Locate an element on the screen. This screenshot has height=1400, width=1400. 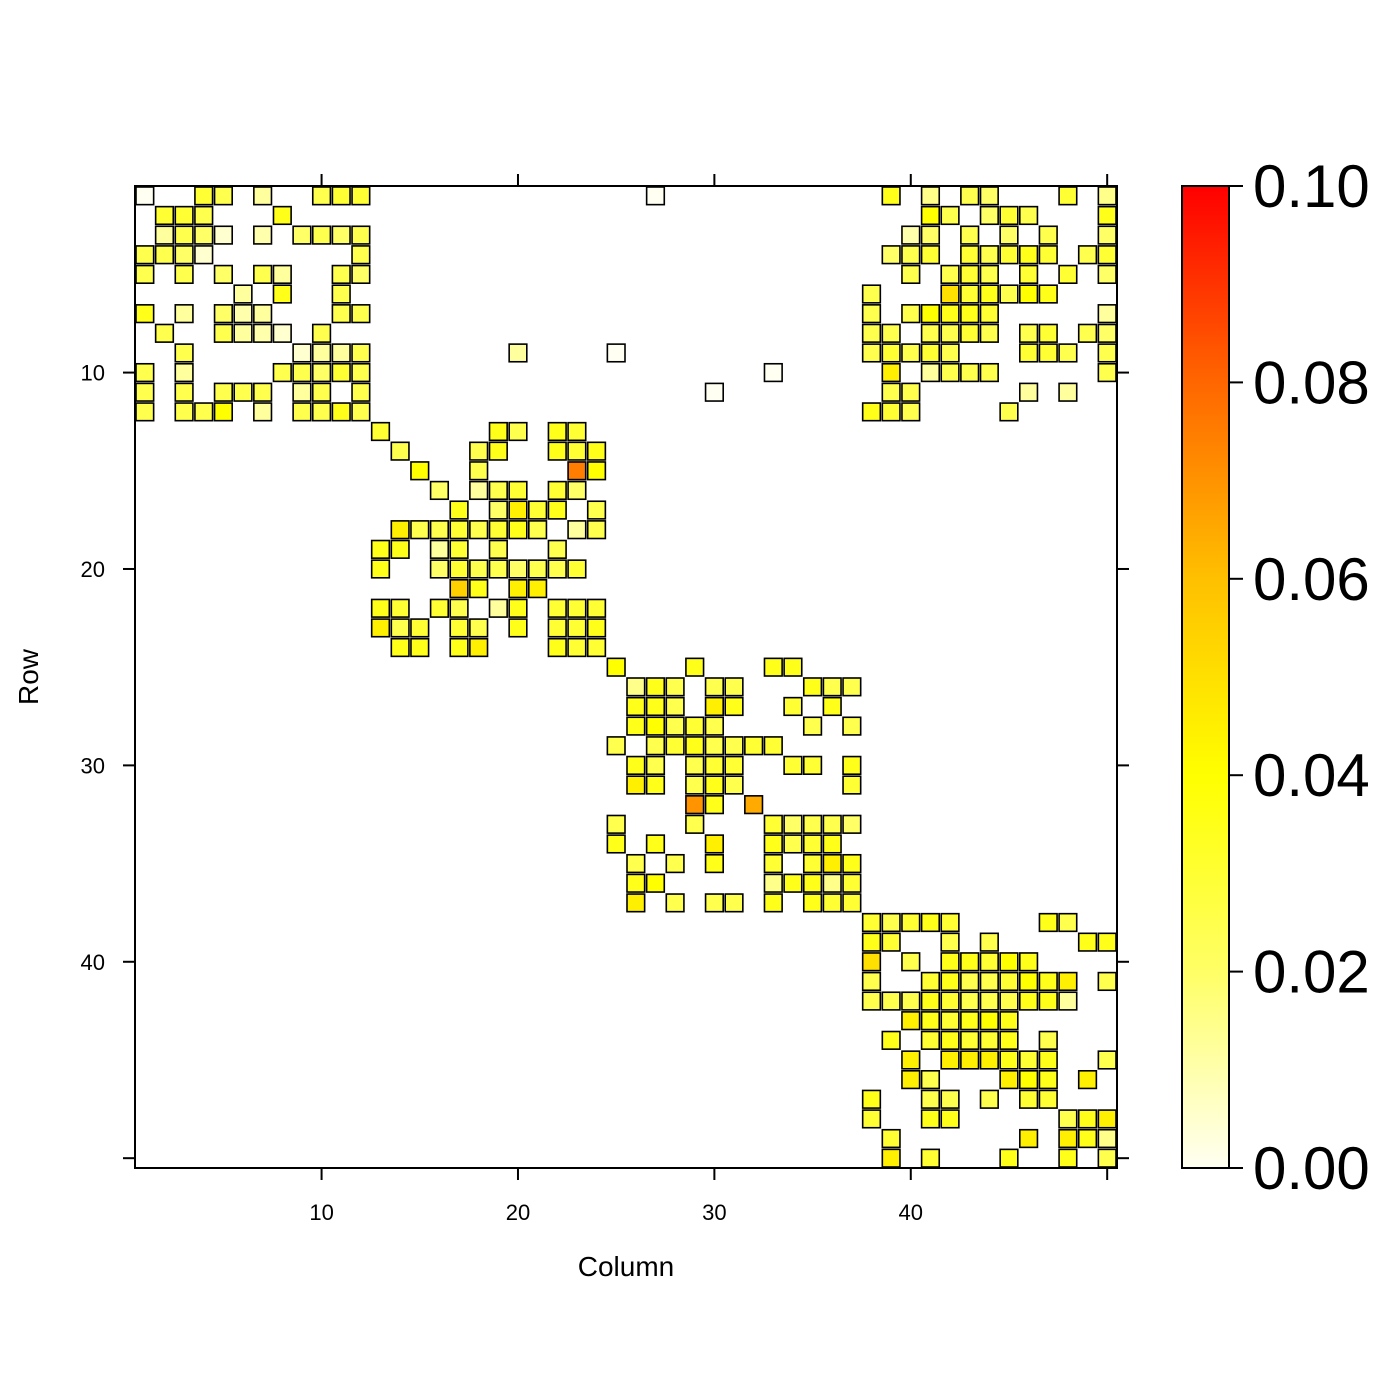
y-tick-label: 10 is located at coordinates (93, 373).